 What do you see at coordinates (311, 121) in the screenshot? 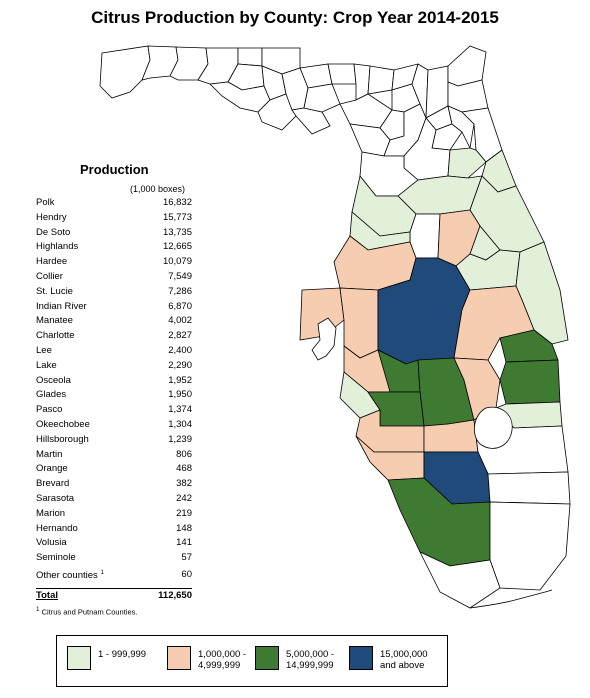
I see `county-franklin` at bounding box center [311, 121].